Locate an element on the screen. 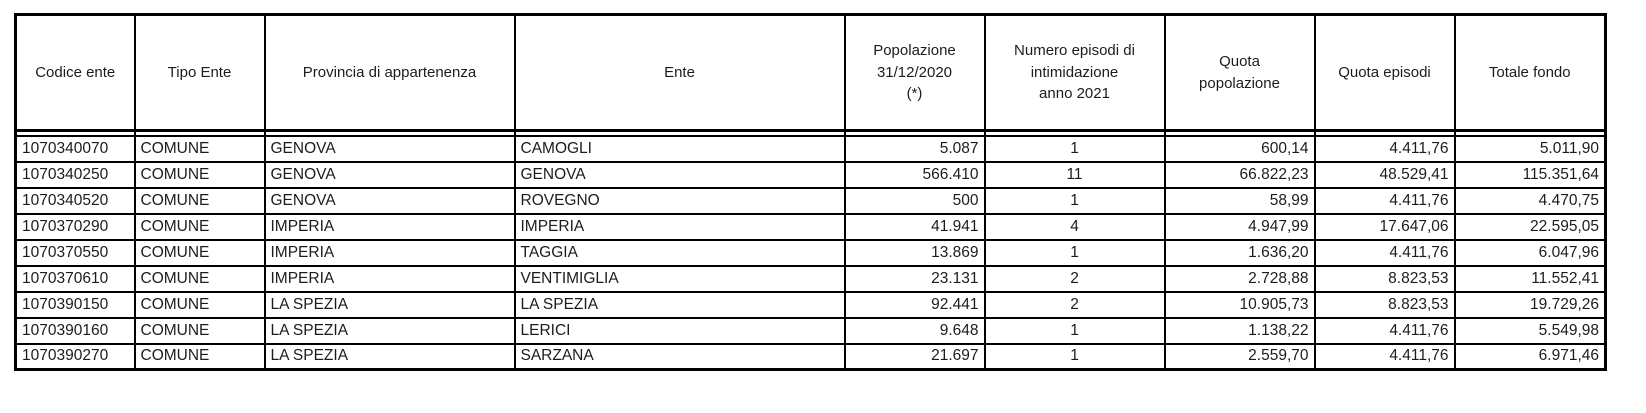  table-cell: 6.047,96 is located at coordinates (1530, 252).